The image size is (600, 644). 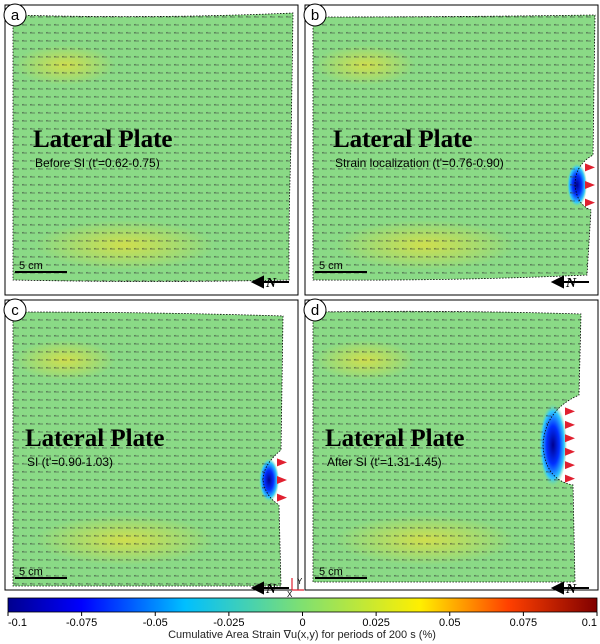 I want to click on colorbar-tick-label: -0.025, so click(x=228, y=623).